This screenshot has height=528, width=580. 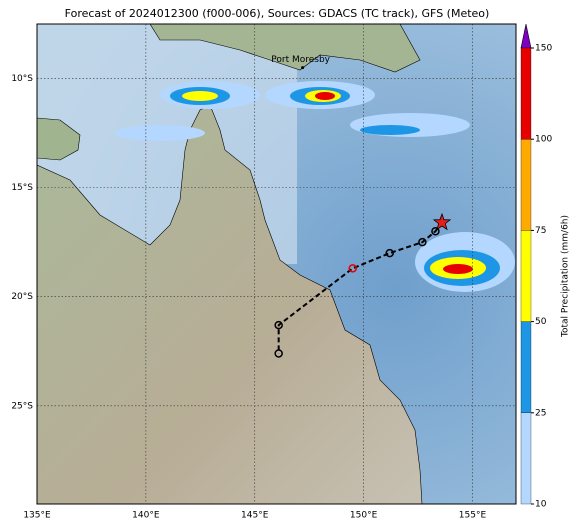 I want to click on colorbar-extend, so click(x=526, y=36).